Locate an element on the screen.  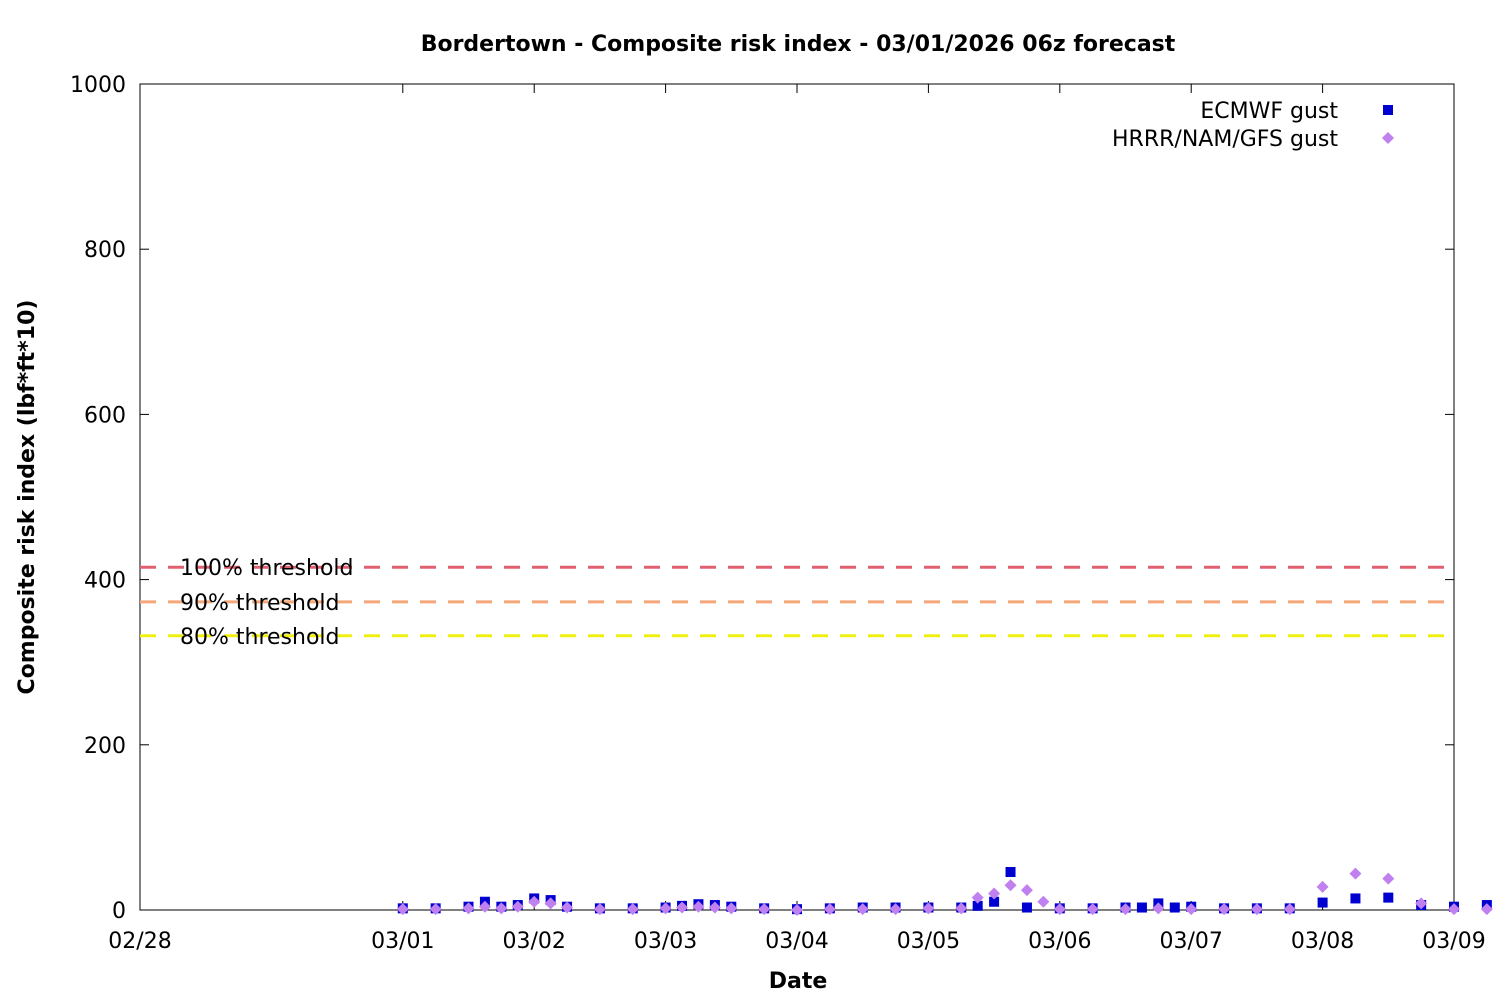
y-tick-label: 200 is located at coordinates (105, 746).